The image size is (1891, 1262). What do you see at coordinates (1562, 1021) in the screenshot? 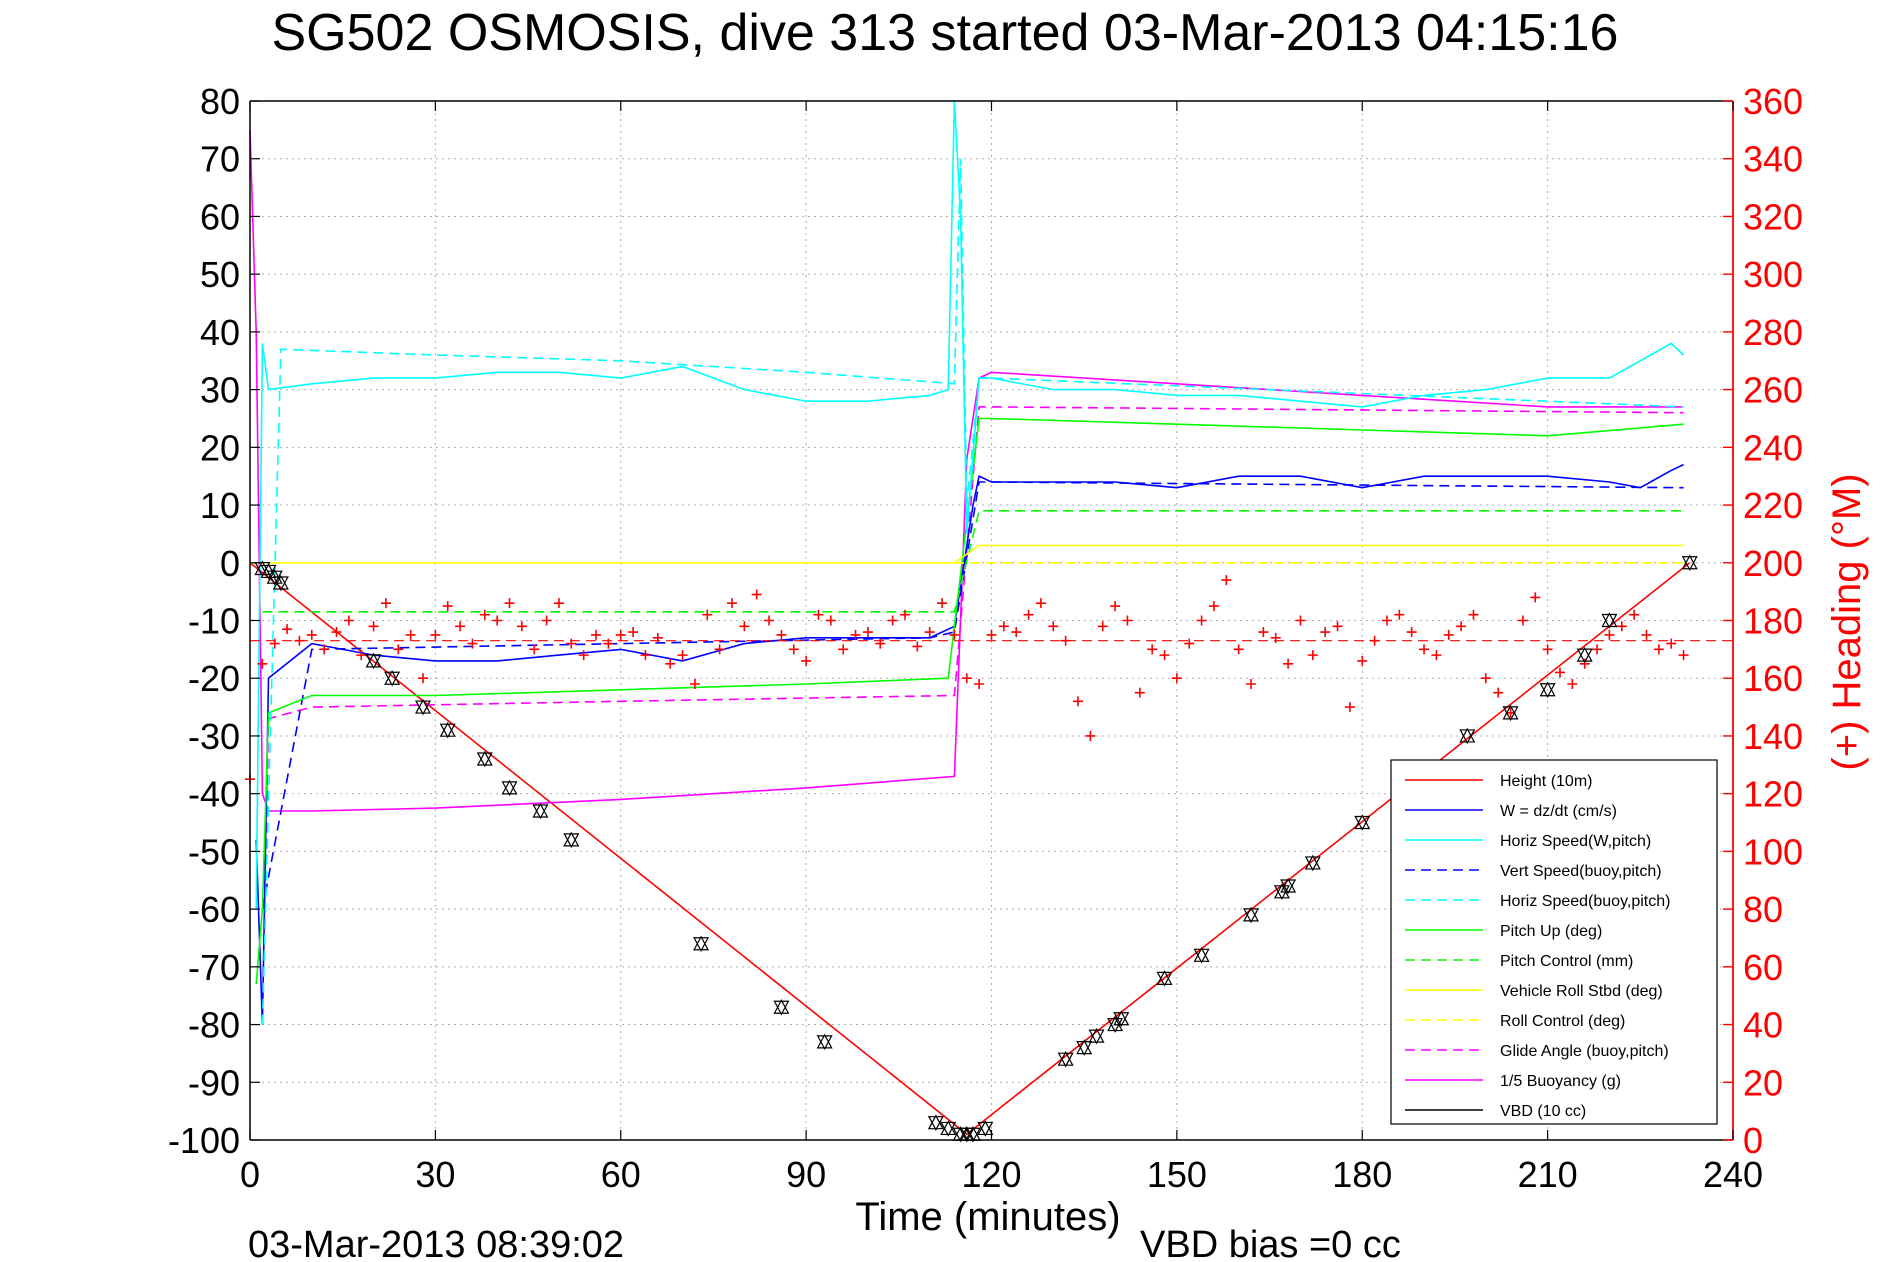
I see `legend-label: Roll Control (deg)` at bounding box center [1562, 1021].